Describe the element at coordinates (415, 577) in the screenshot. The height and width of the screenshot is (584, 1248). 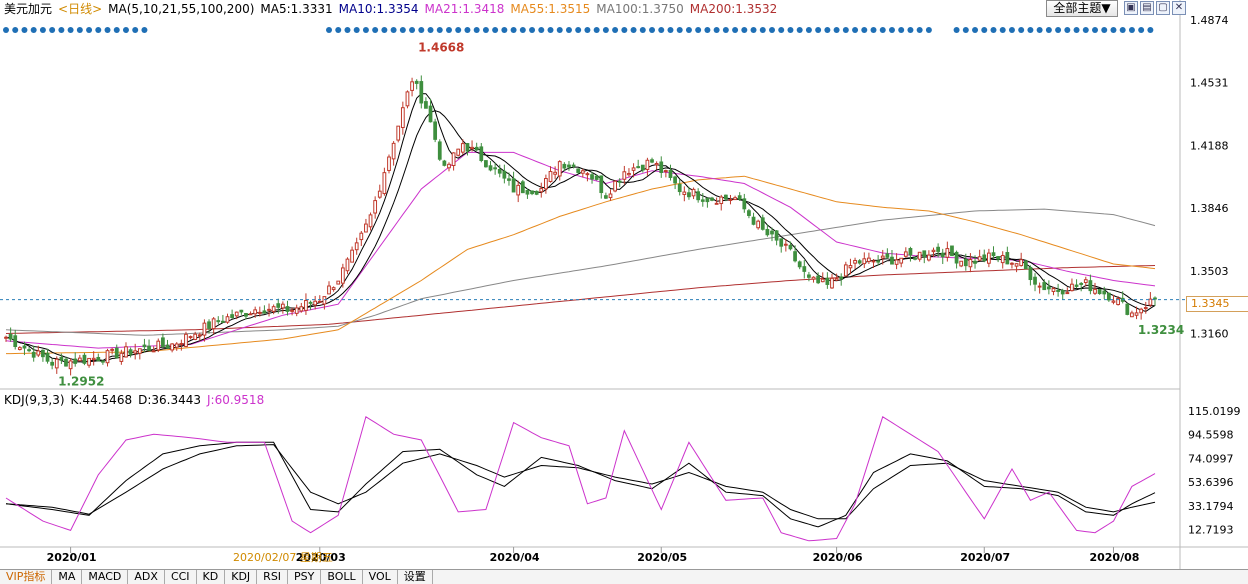
I see `tab-settings: 设置` at that location.